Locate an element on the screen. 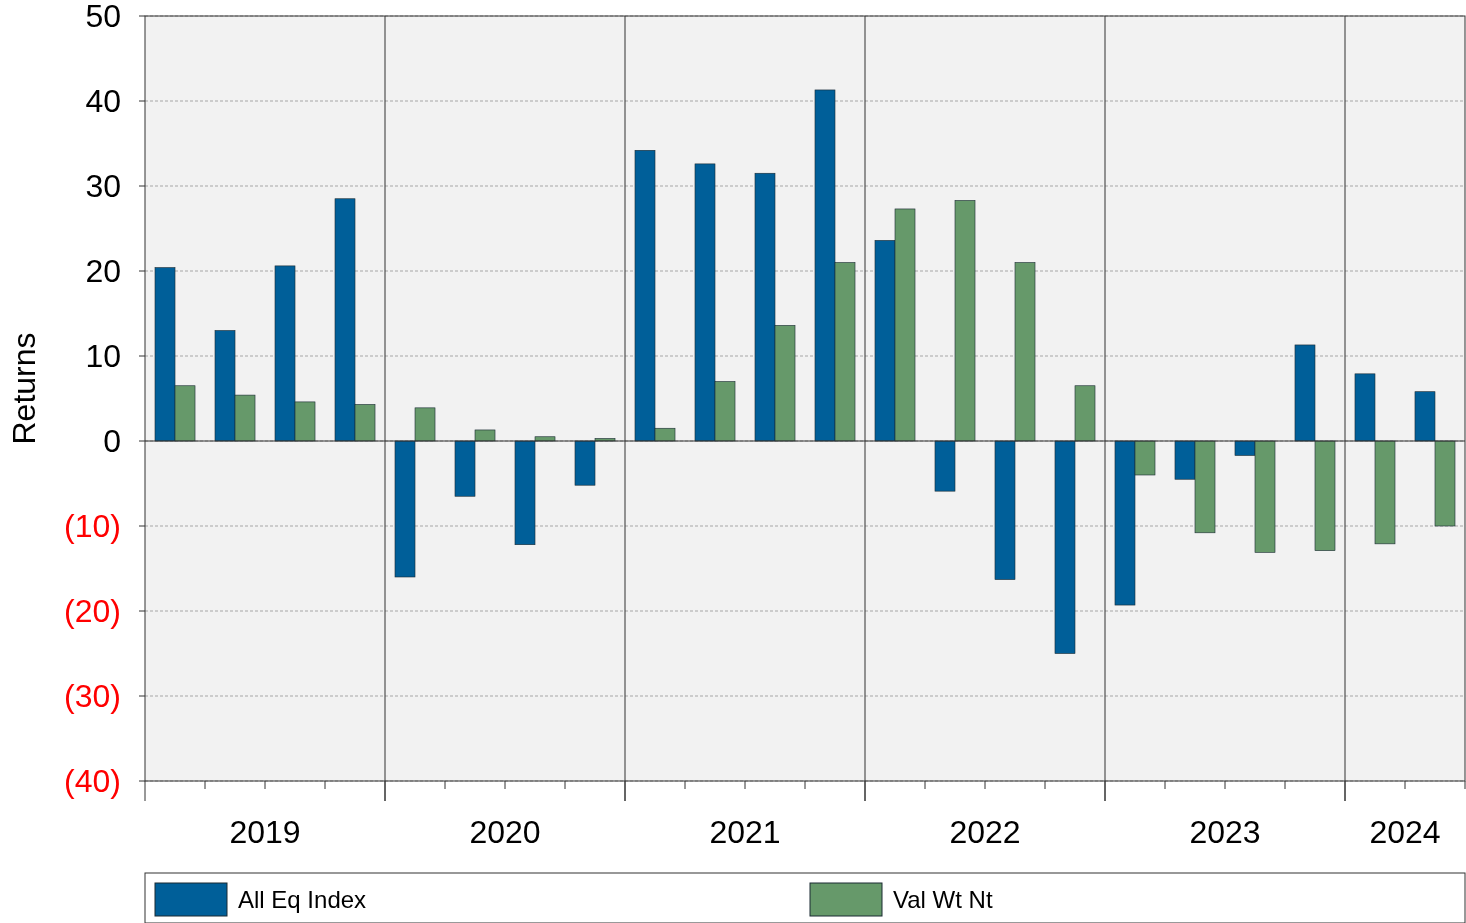 The height and width of the screenshot is (923, 1466). y-tick-label: (20) is located at coordinates (92, 611).